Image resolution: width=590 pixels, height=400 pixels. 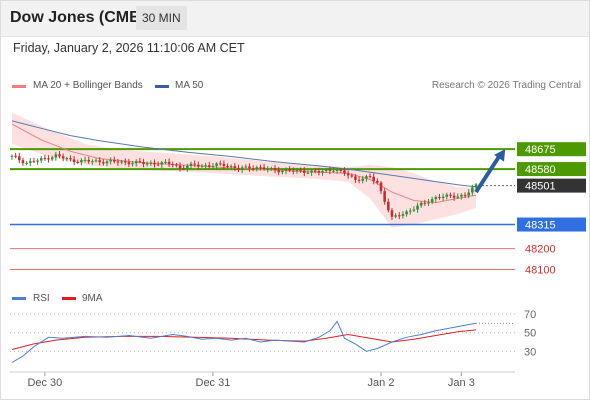 I want to click on resistance-label: 48675, so click(x=540, y=150).